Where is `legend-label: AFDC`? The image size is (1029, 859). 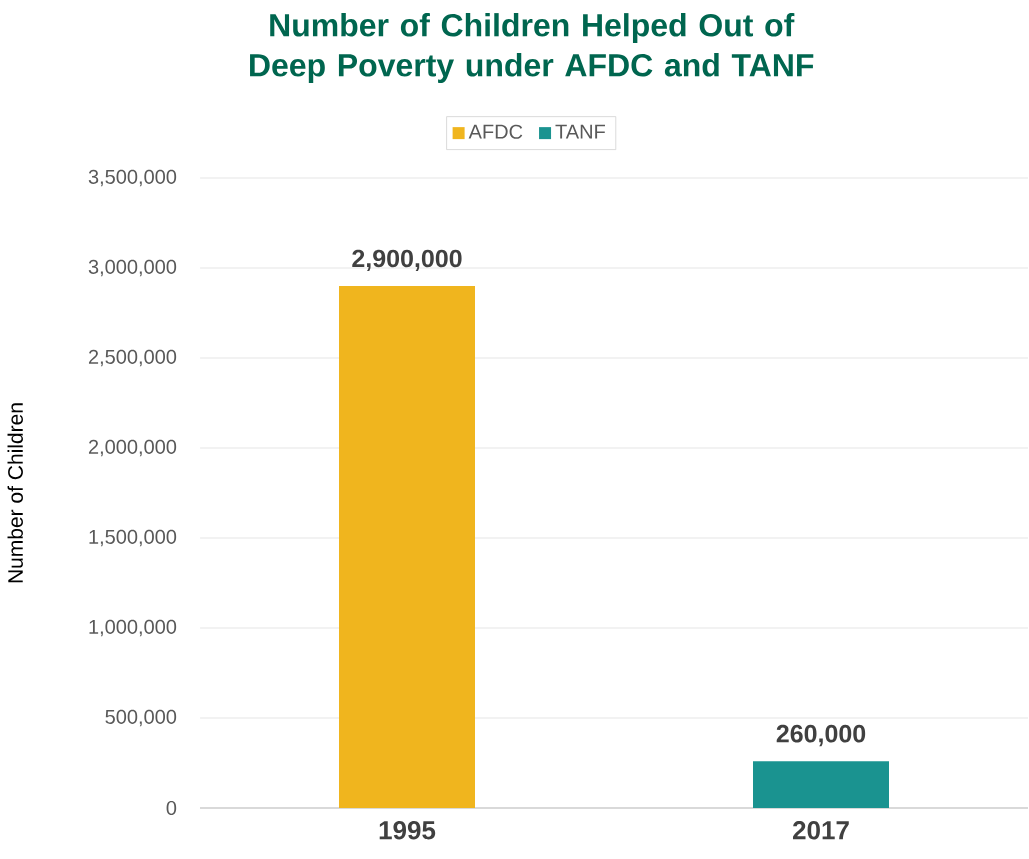 legend-label: AFDC is located at coordinates (495, 131).